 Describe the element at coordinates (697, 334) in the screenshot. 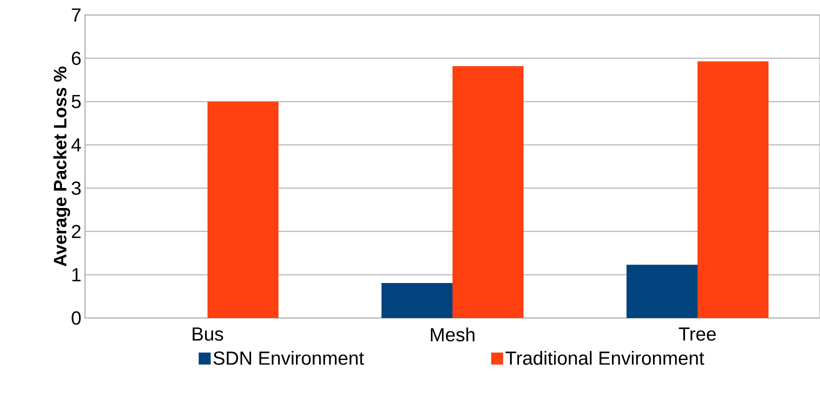

I see `x-tick-label: Tree` at that location.